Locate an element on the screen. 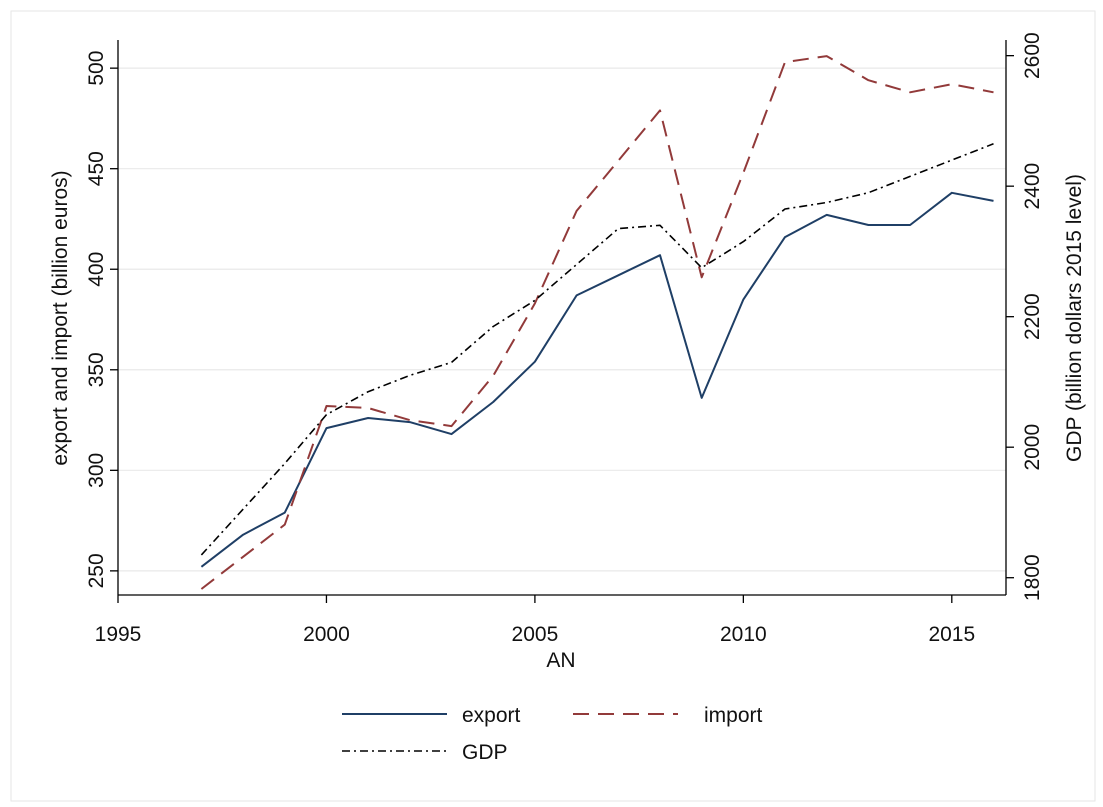 This screenshot has height=807, width=1103. y-left-tick-label-450: 450 is located at coordinates (96, 168).